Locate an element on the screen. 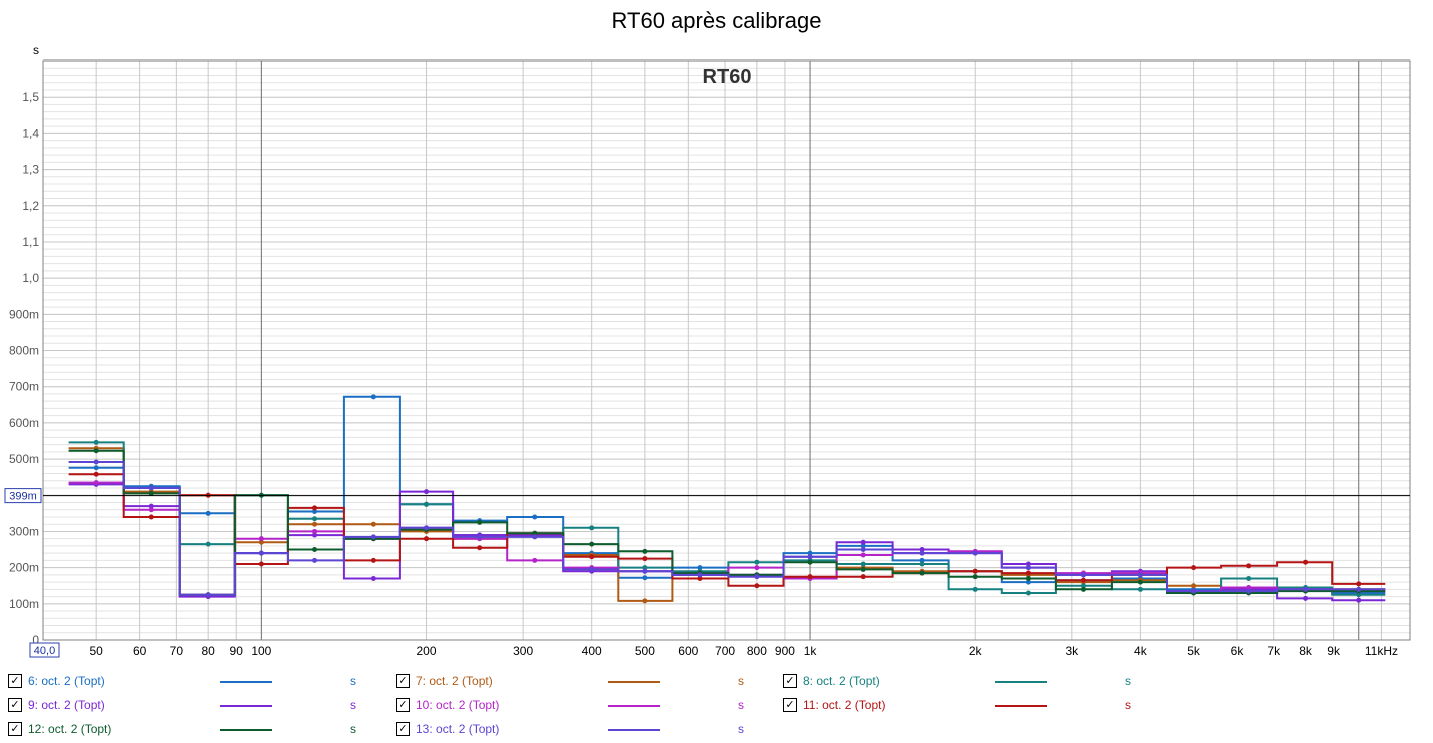 The width and height of the screenshot is (1433, 743). legend-item: ✓ 6: oct. 2 (Topt) s is located at coordinates (188, 682).